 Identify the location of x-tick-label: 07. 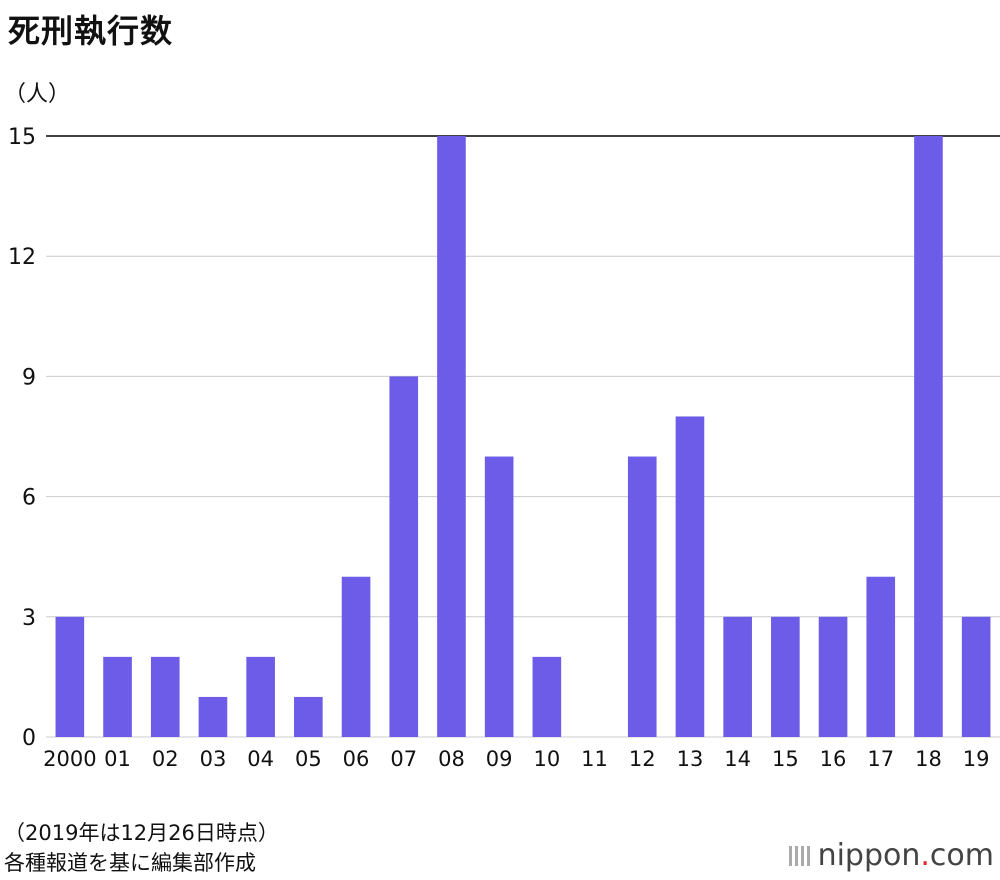
(403, 759).